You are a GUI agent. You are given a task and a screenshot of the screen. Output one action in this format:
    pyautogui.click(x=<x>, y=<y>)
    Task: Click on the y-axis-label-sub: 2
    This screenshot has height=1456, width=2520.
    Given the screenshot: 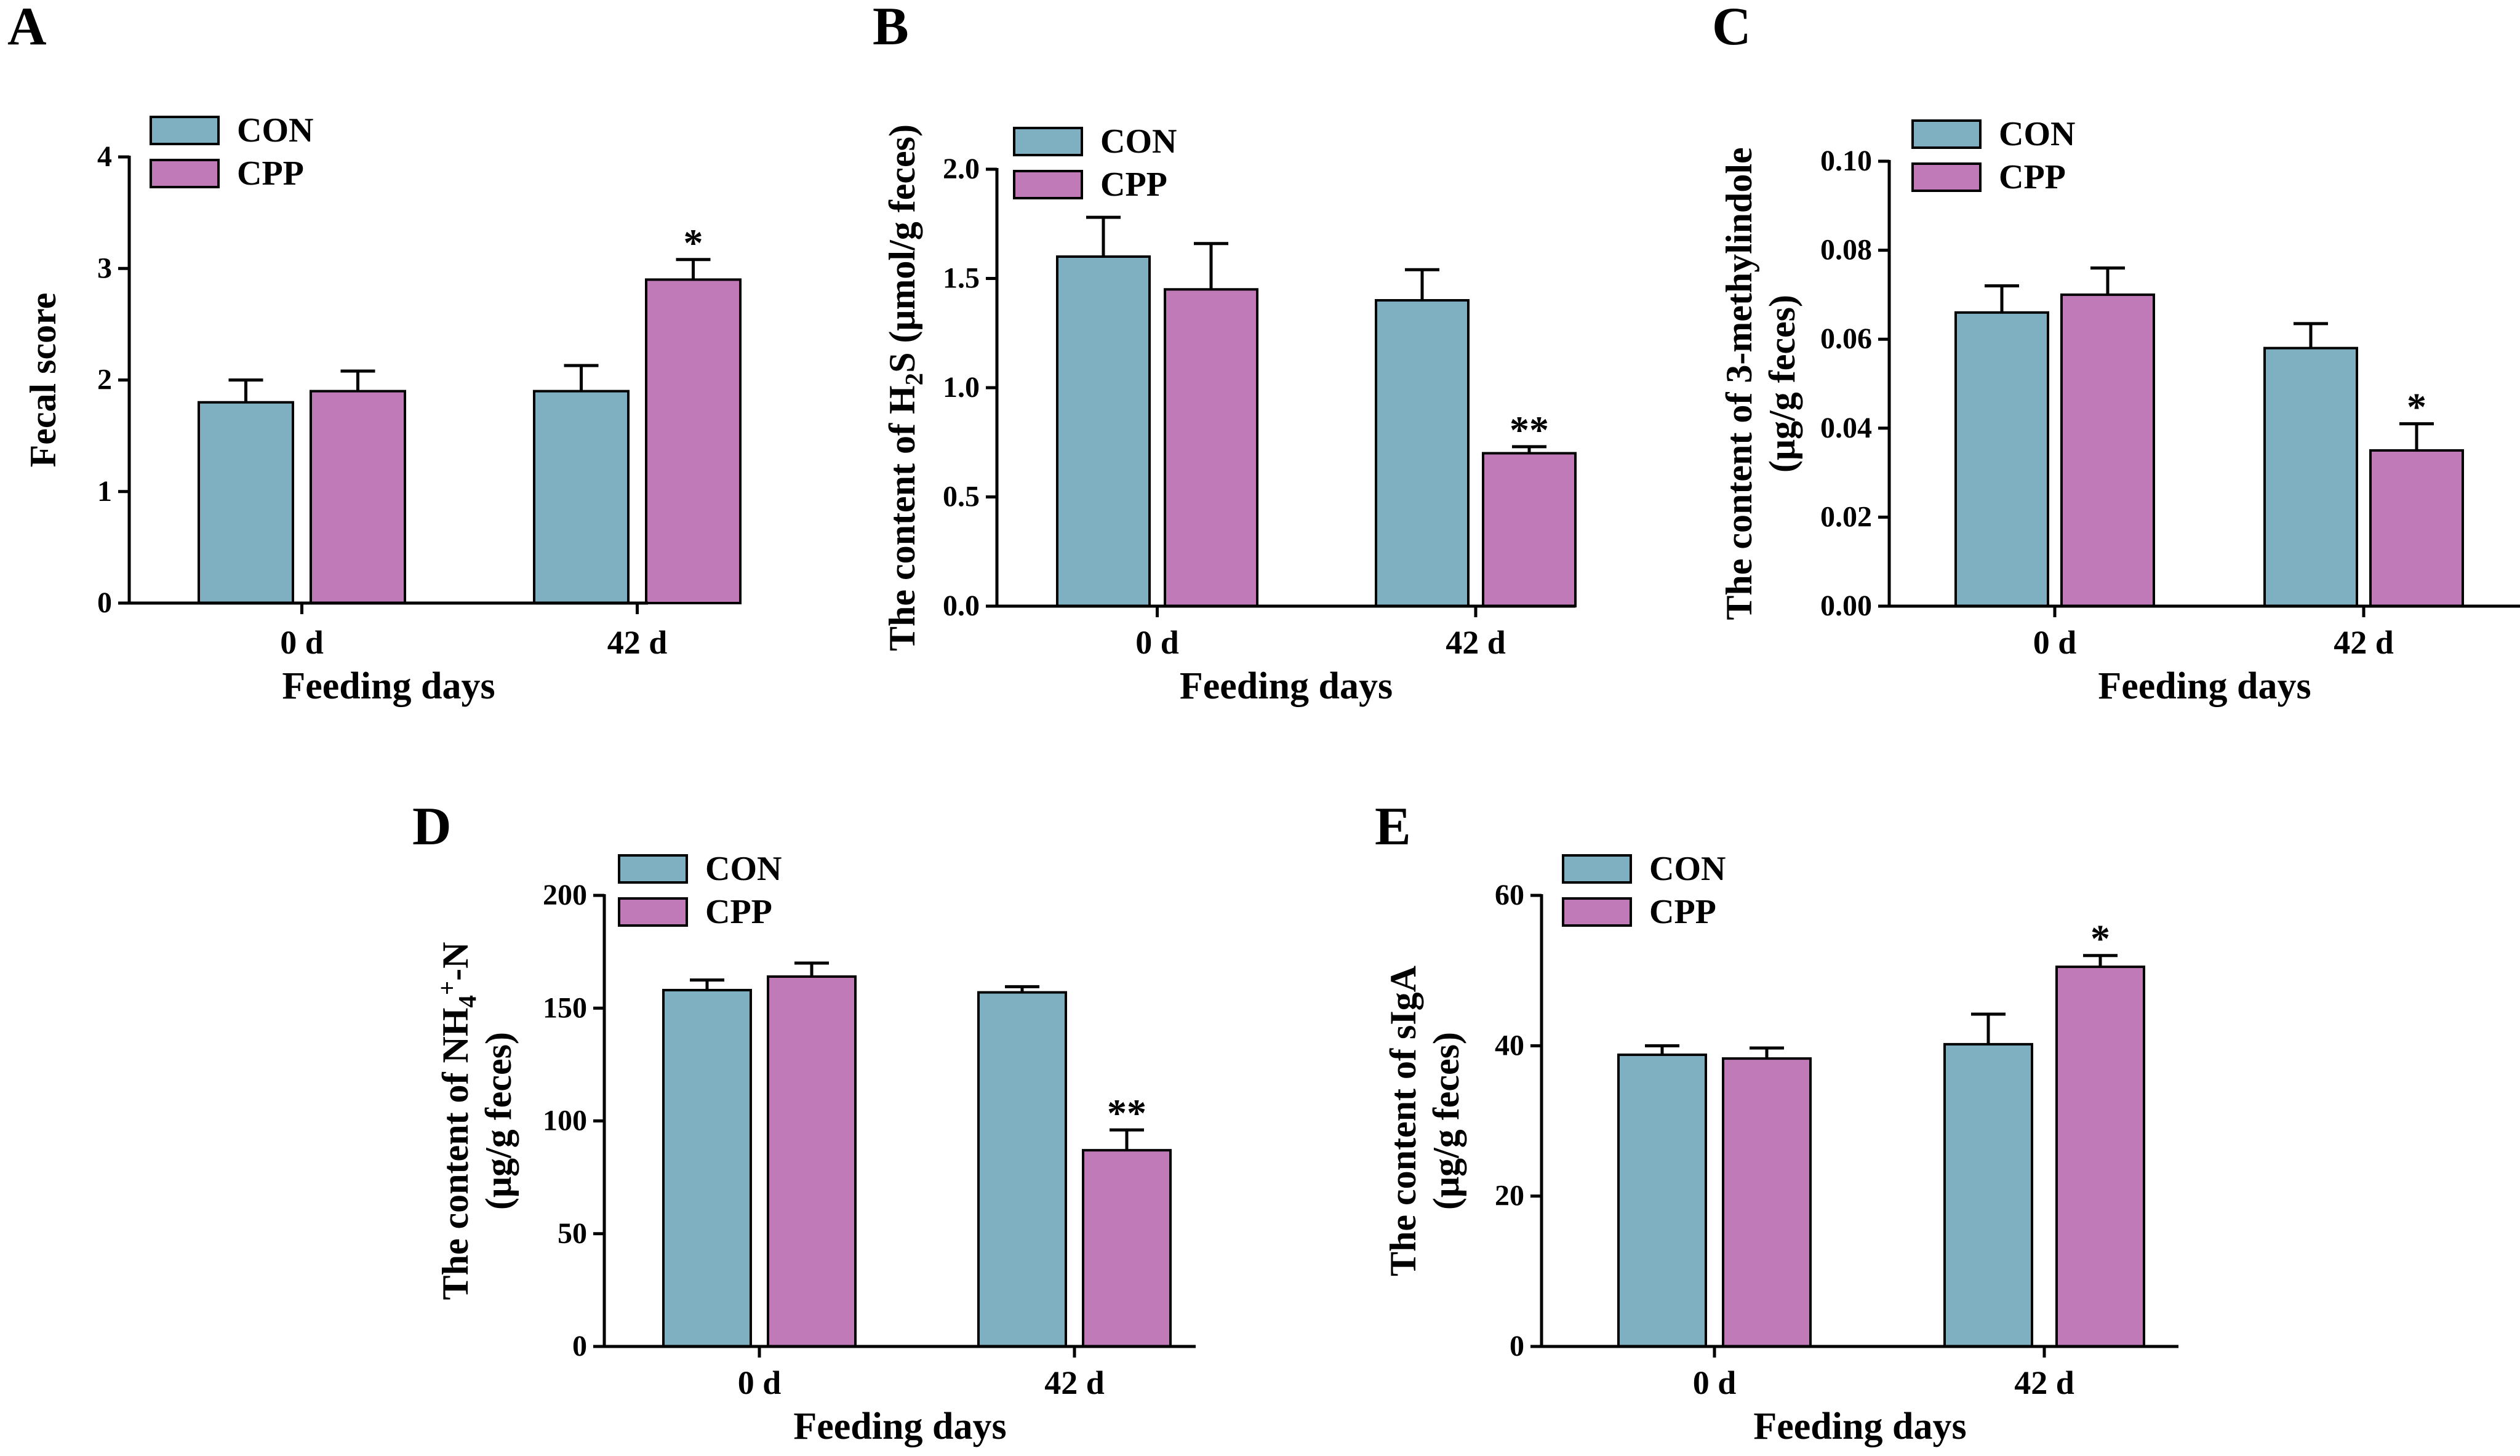 What is the action you would take?
    pyautogui.click(x=914, y=379)
    